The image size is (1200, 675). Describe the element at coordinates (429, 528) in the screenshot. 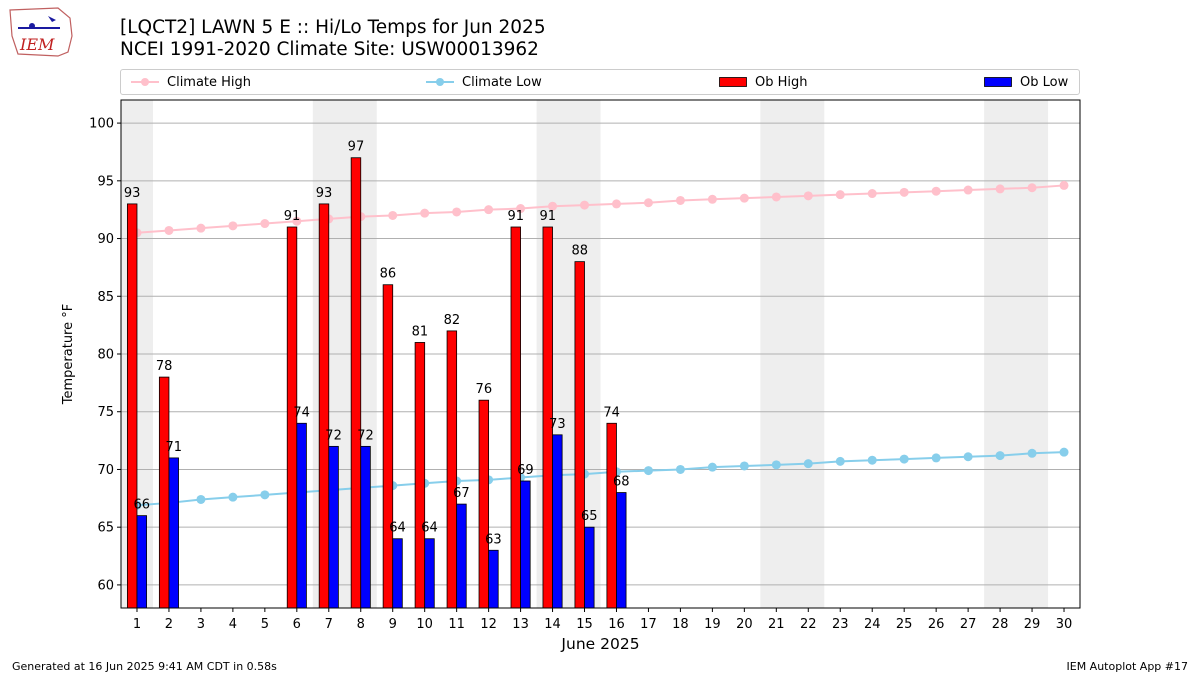

I see `ob-low-bar-label: 64` at that location.